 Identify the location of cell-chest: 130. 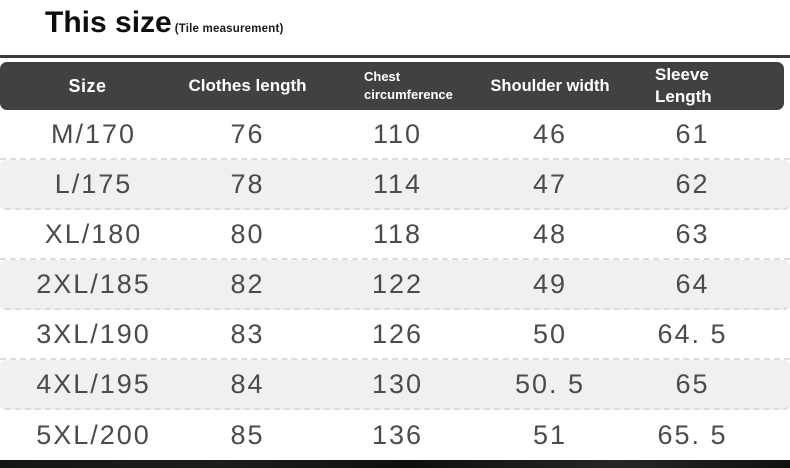
(397, 383).